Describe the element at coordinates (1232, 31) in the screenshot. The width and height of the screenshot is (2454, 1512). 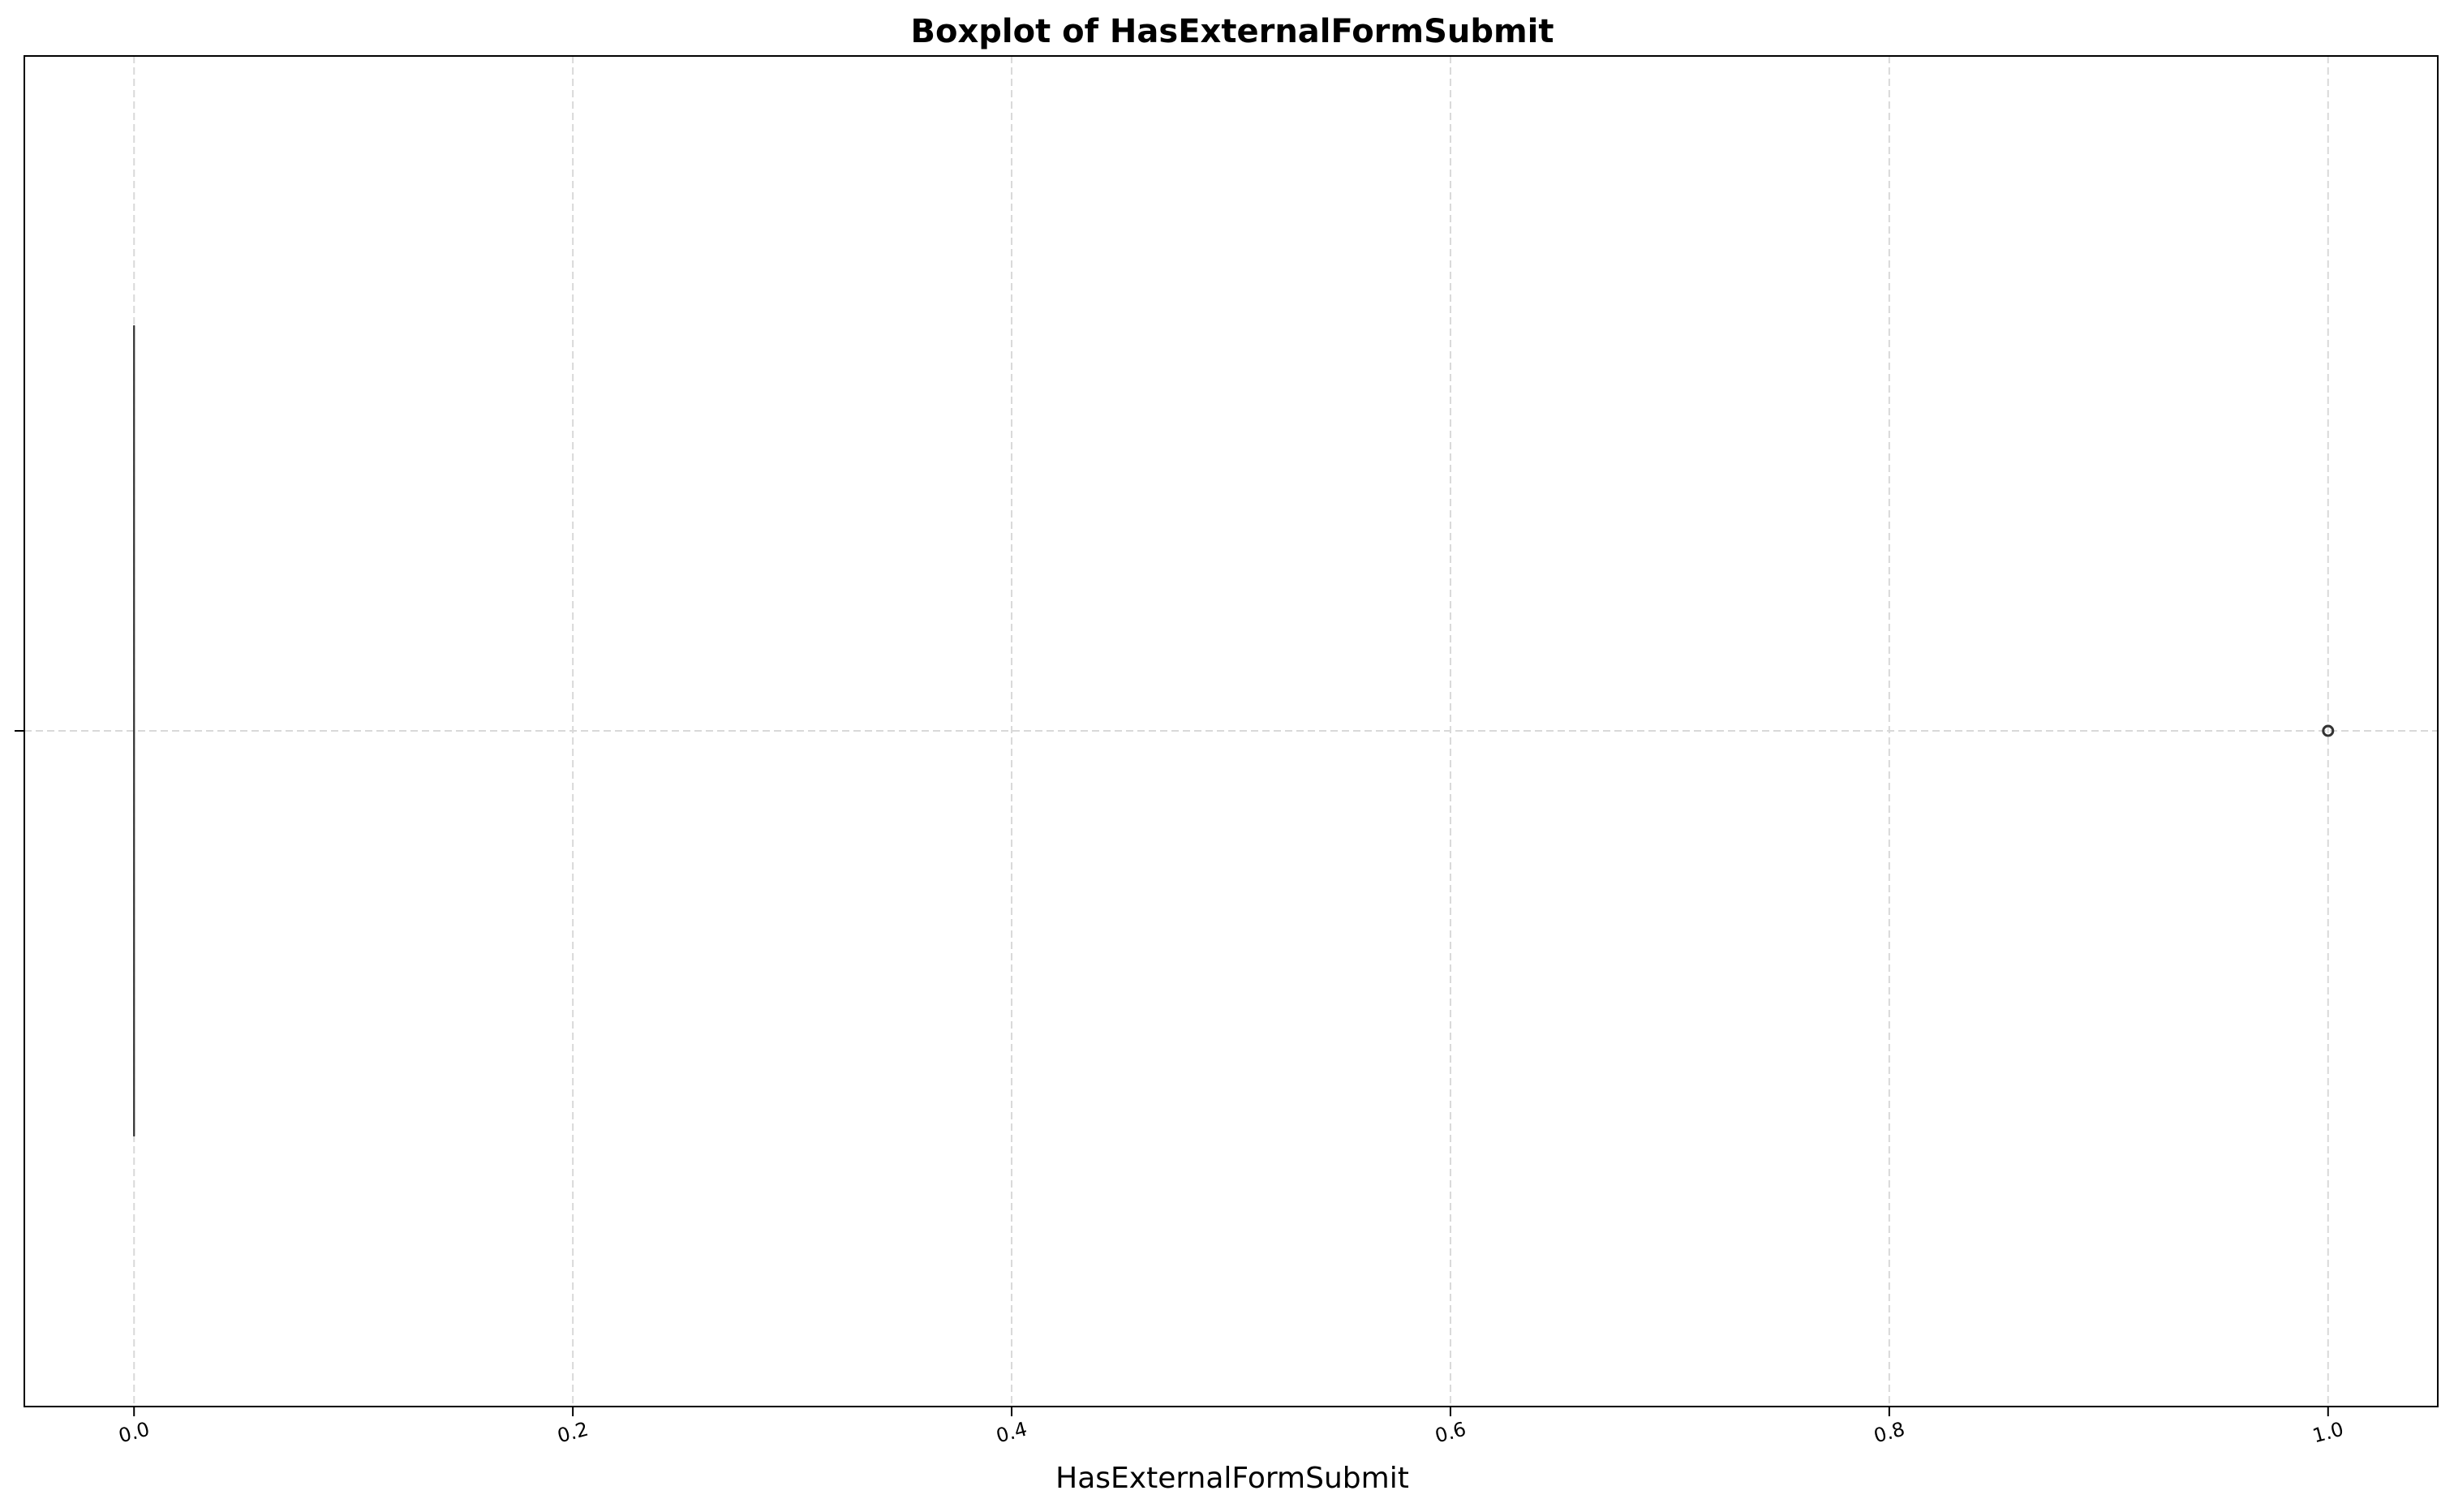
I see `chart-title: Boxplot of HasExternalFormSubmit` at that location.